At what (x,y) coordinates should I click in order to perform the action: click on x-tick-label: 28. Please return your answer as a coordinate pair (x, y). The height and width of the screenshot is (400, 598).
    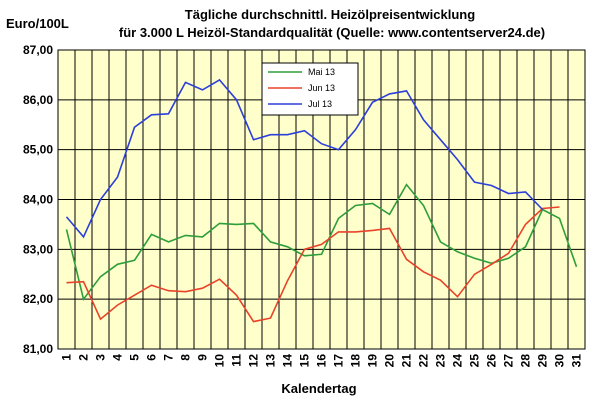
    Looking at the image, I should click on (526, 361).